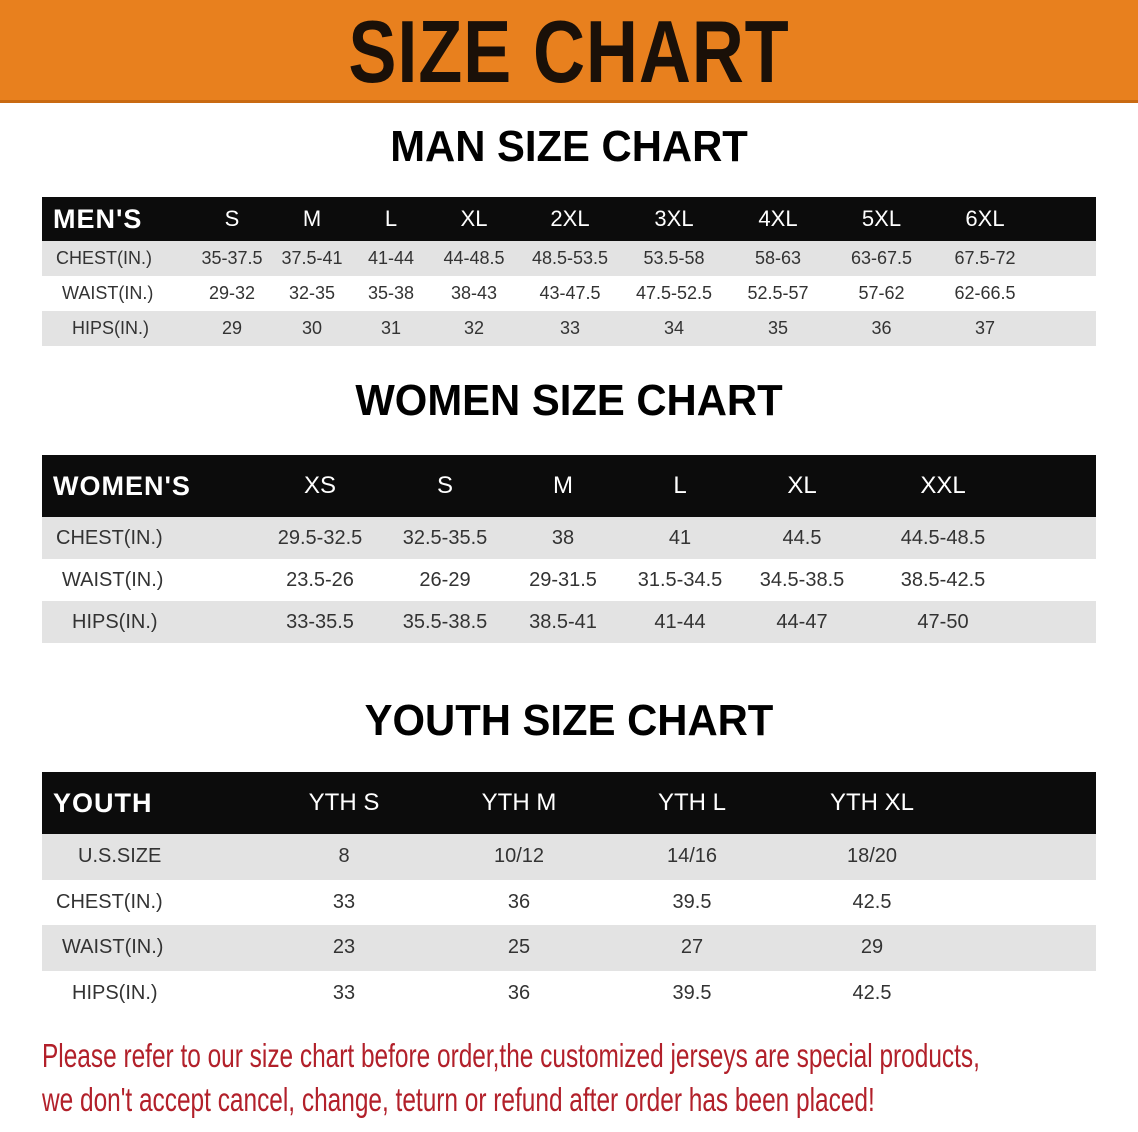 This screenshot has height=1132, width=1138. I want to click on table-cell: 35, so click(778, 328).